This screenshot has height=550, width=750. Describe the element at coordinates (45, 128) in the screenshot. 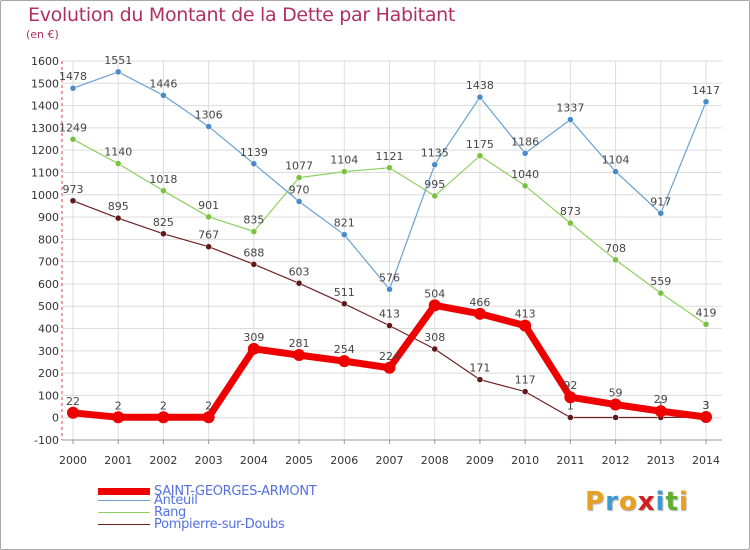

I see `y-tick-label: 1300` at that location.